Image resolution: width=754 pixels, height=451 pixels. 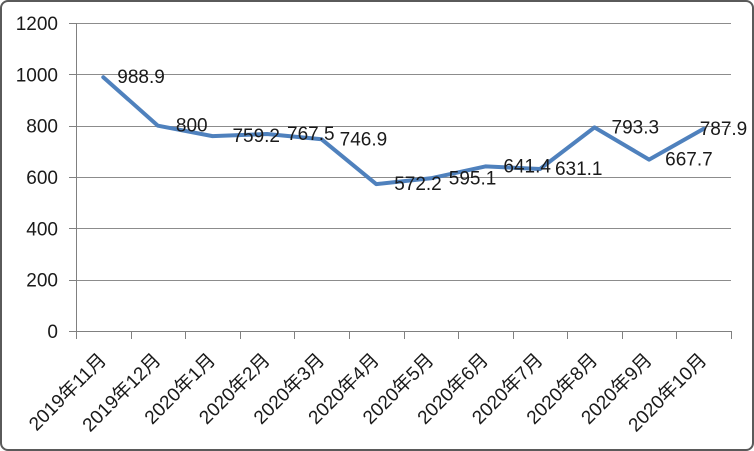 What do you see at coordinates (42, 229) in the screenshot?
I see `y-tick-label: 400` at bounding box center [42, 229].